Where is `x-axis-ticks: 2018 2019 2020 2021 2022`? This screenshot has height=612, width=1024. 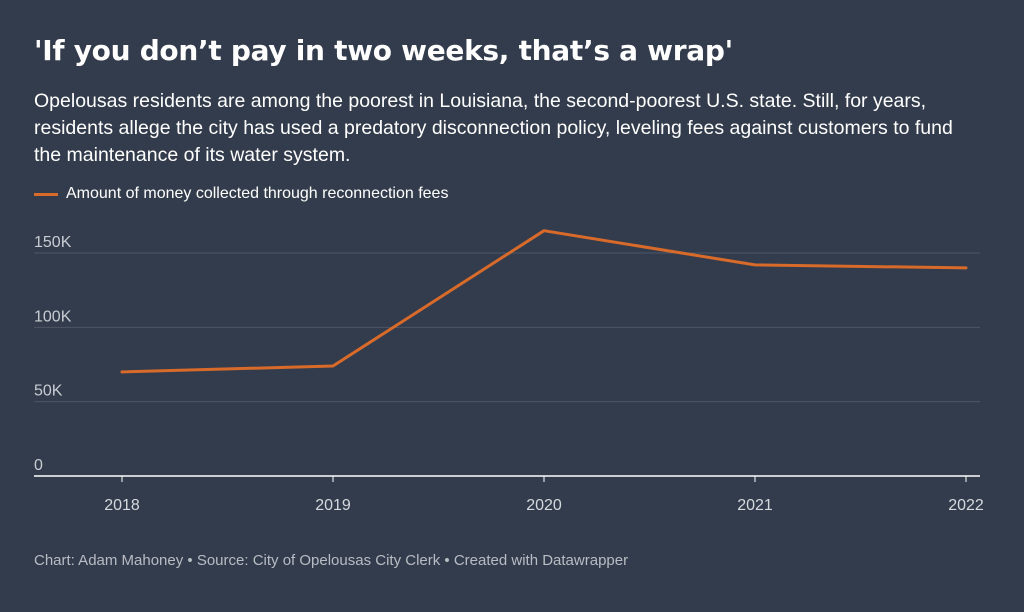 x-axis-ticks: 2018 2019 2020 2021 2022 is located at coordinates (544, 495).